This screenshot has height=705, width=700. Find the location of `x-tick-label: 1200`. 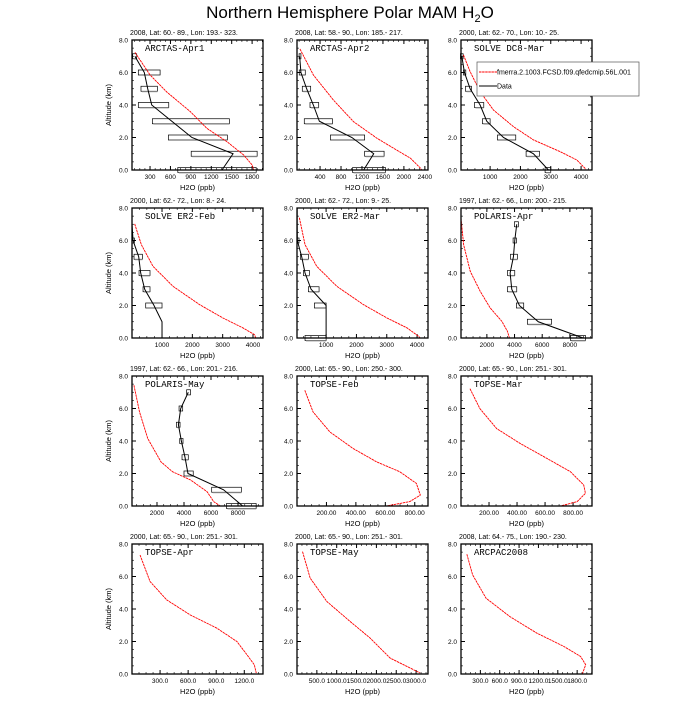

x-tick-label: 1200 is located at coordinates (362, 177).